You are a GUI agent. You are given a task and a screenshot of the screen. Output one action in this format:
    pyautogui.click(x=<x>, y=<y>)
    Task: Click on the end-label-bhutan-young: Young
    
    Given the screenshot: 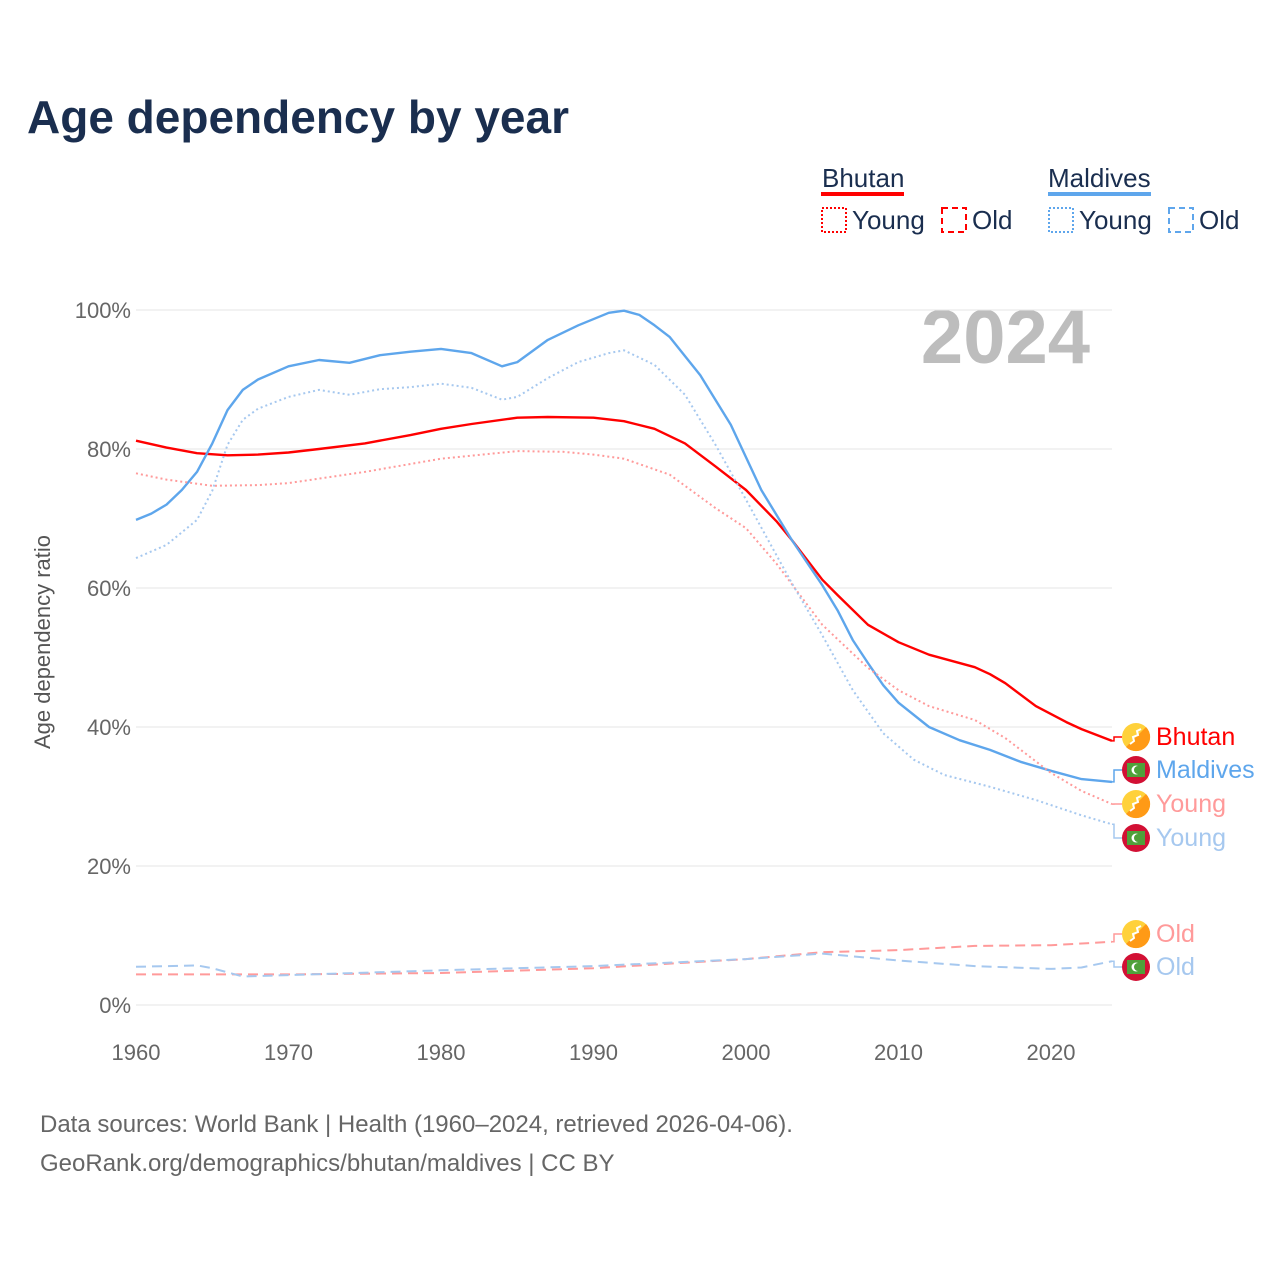 What is the action you would take?
    pyautogui.click(x=1191, y=804)
    